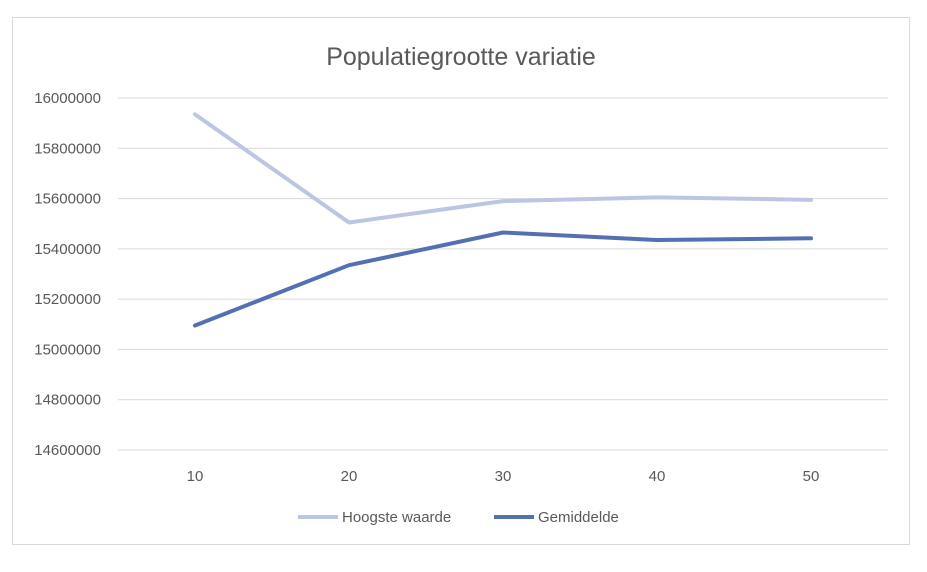 The image size is (927, 572). What do you see at coordinates (67, 450) in the screenshot?
I see `y-tick-label: 14600000` at bounding box center [67, 450].